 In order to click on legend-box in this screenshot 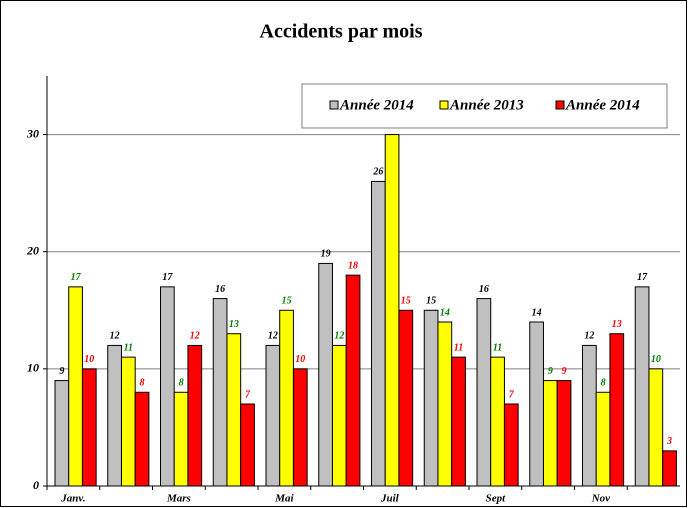, I will do `click(484, 106)`.